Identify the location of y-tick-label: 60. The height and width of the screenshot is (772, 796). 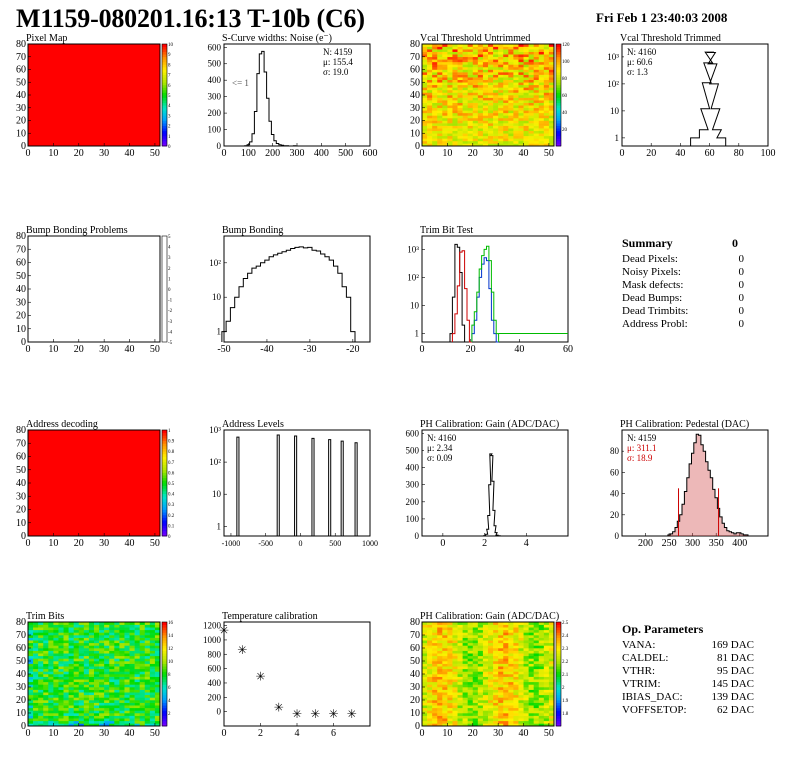
(21, 263).